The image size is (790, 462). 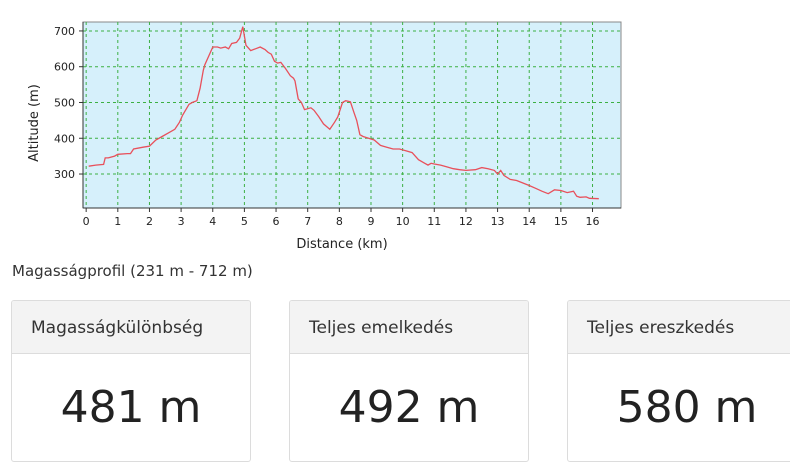 What do you see at coordinates (409, 407) in the screenshot?
I see `stat-value-total-ascent: 492 m` at bounding box center [409, 407].